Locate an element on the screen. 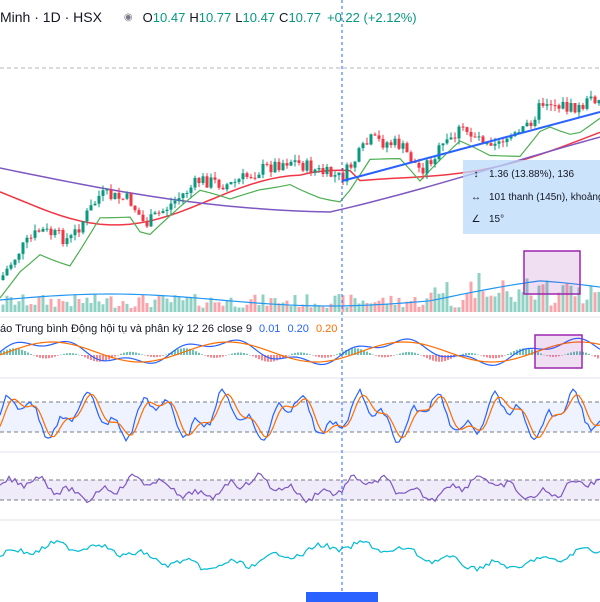  open-label: O is located at coordinates (148, 17).